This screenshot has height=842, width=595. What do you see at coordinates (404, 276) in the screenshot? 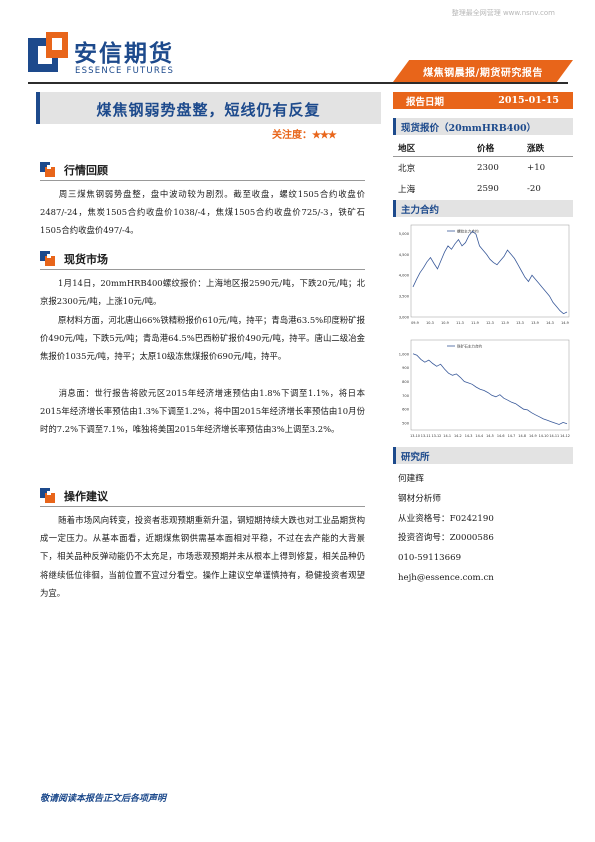
I see `y-tick-label: 4,000` at bounding box center [404, 276].